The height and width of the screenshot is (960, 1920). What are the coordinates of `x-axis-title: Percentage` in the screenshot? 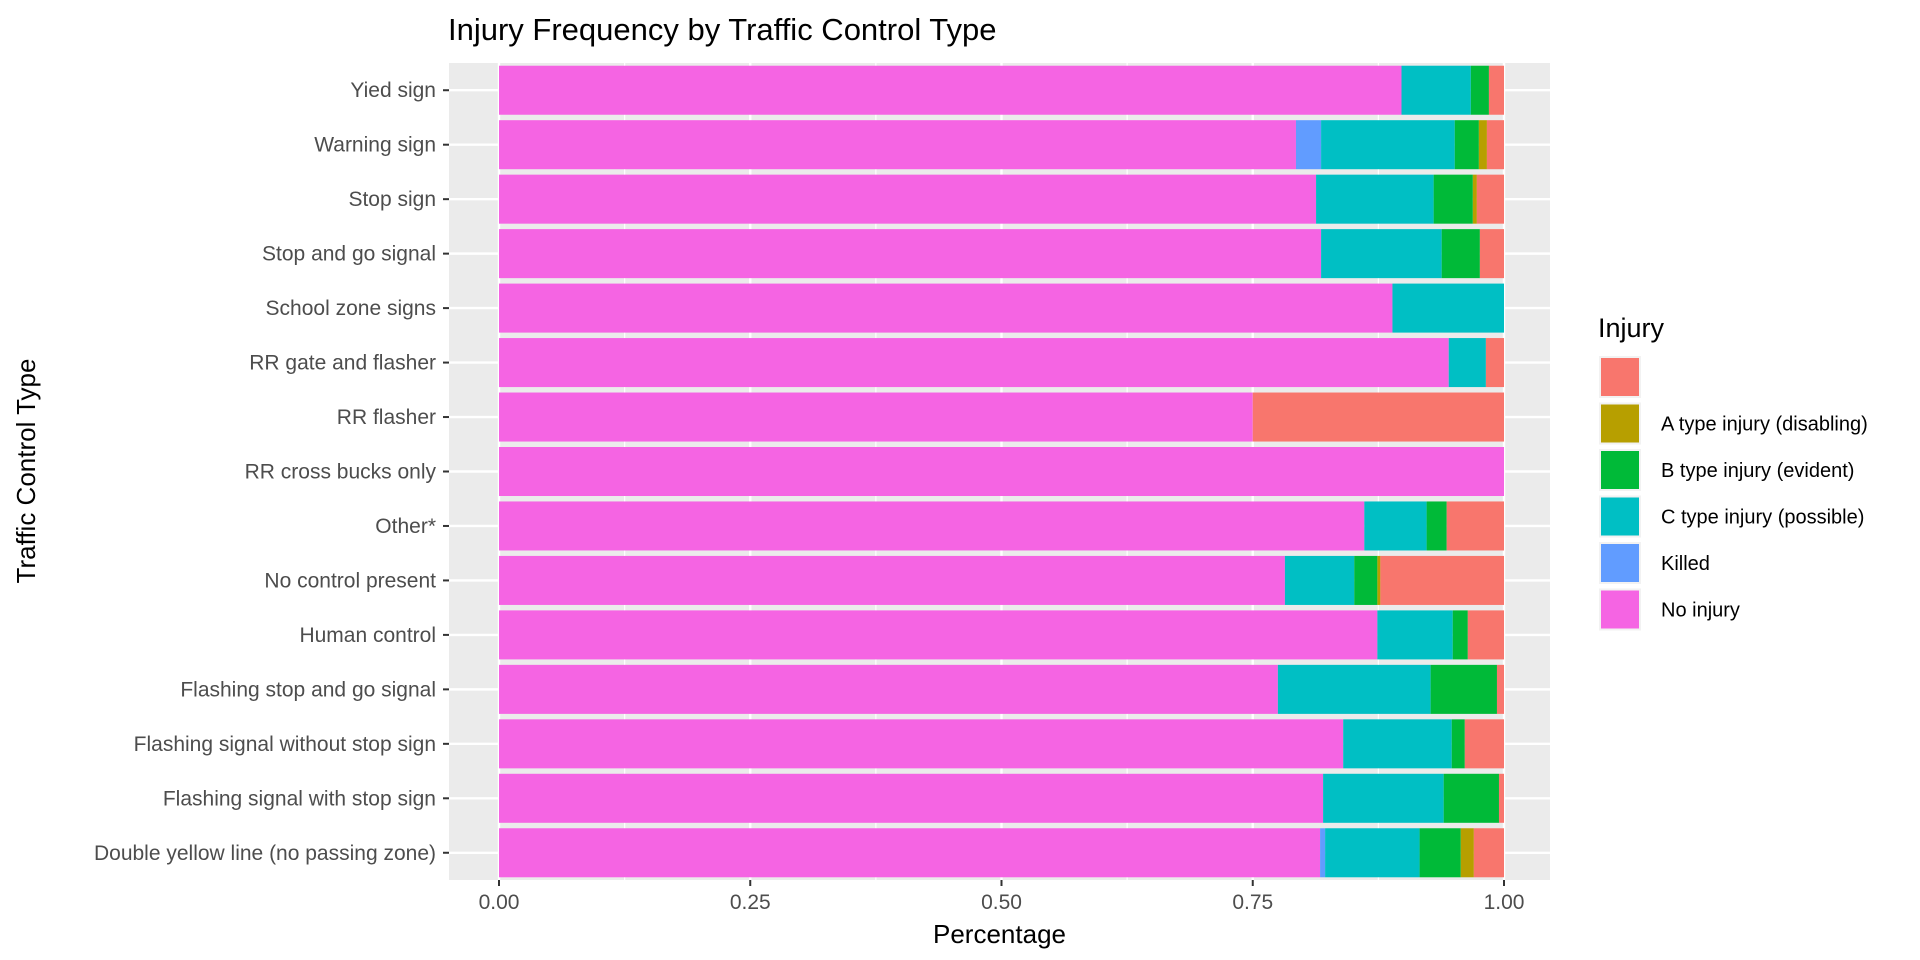 It's located at (999, 934).